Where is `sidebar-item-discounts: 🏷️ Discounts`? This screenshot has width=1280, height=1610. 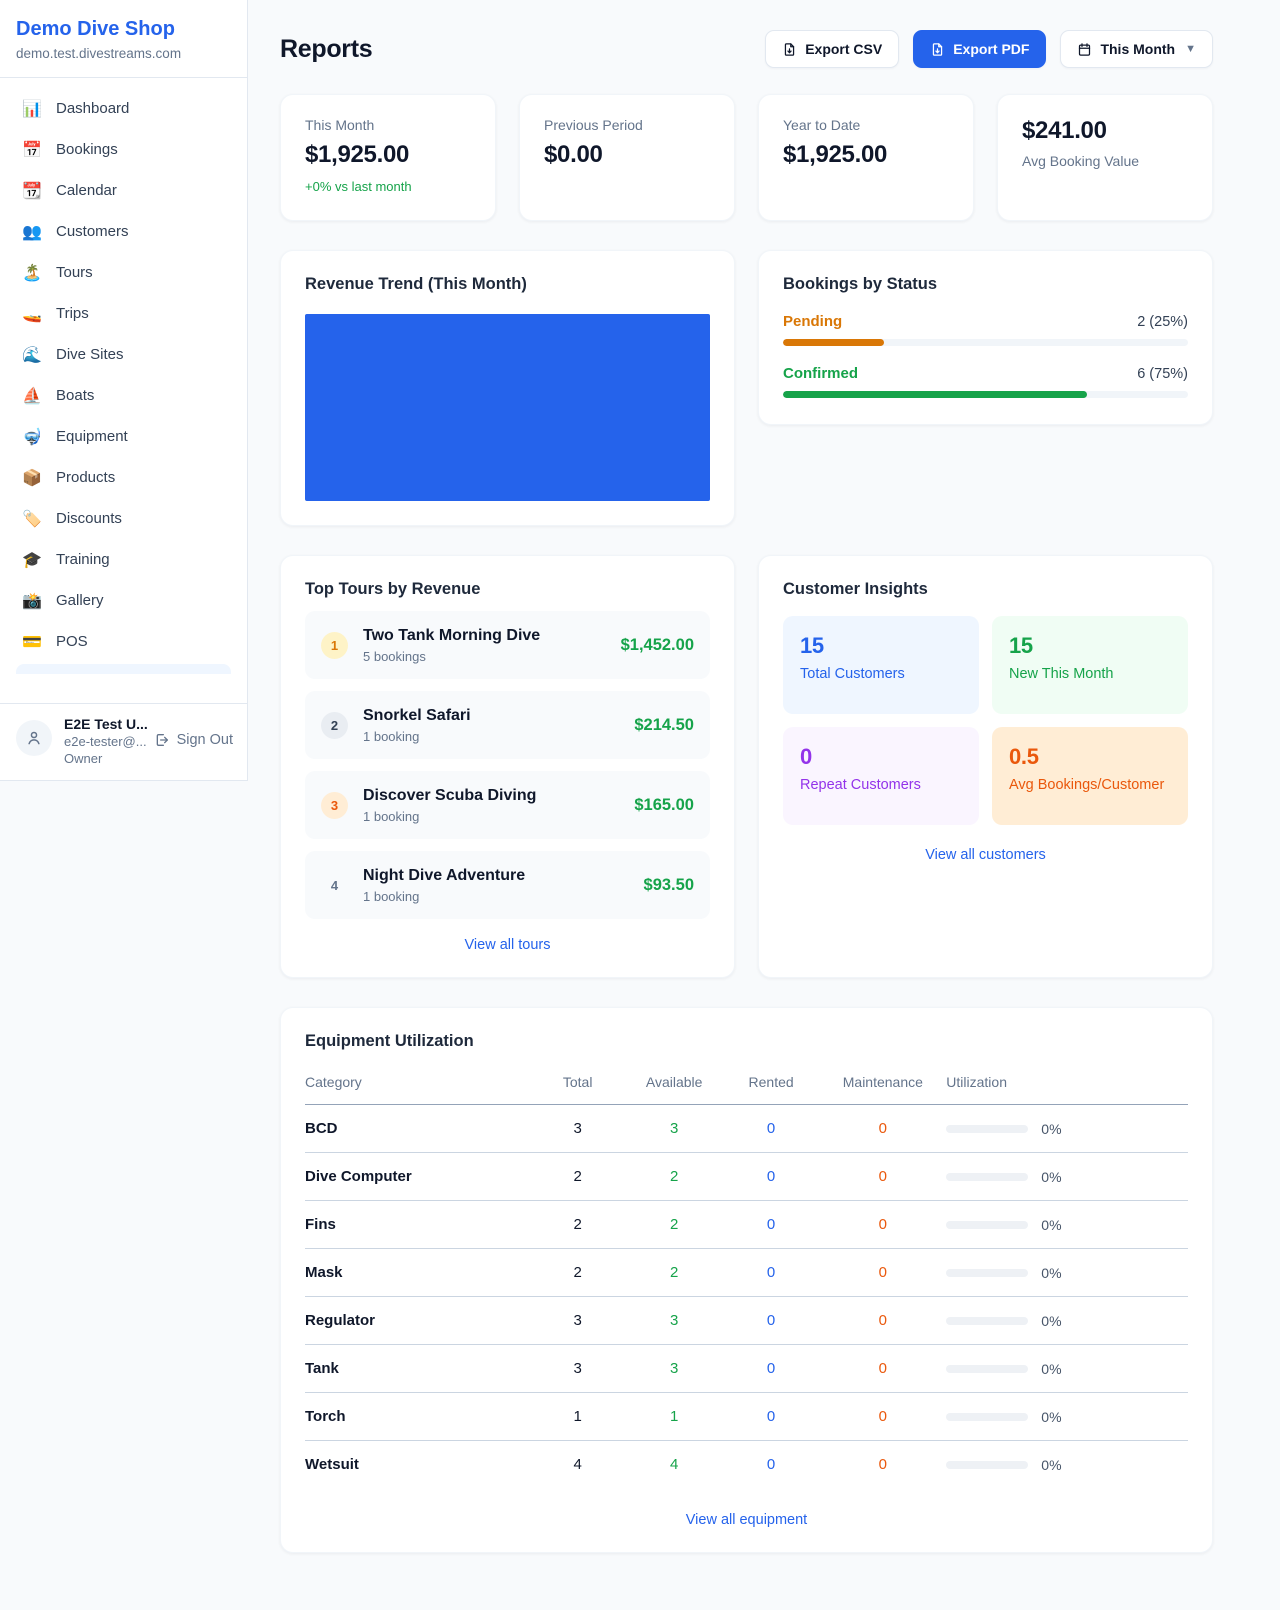 sidebar-item-discounts: 🏷️ Discounts is located at coordinates (123, 518).